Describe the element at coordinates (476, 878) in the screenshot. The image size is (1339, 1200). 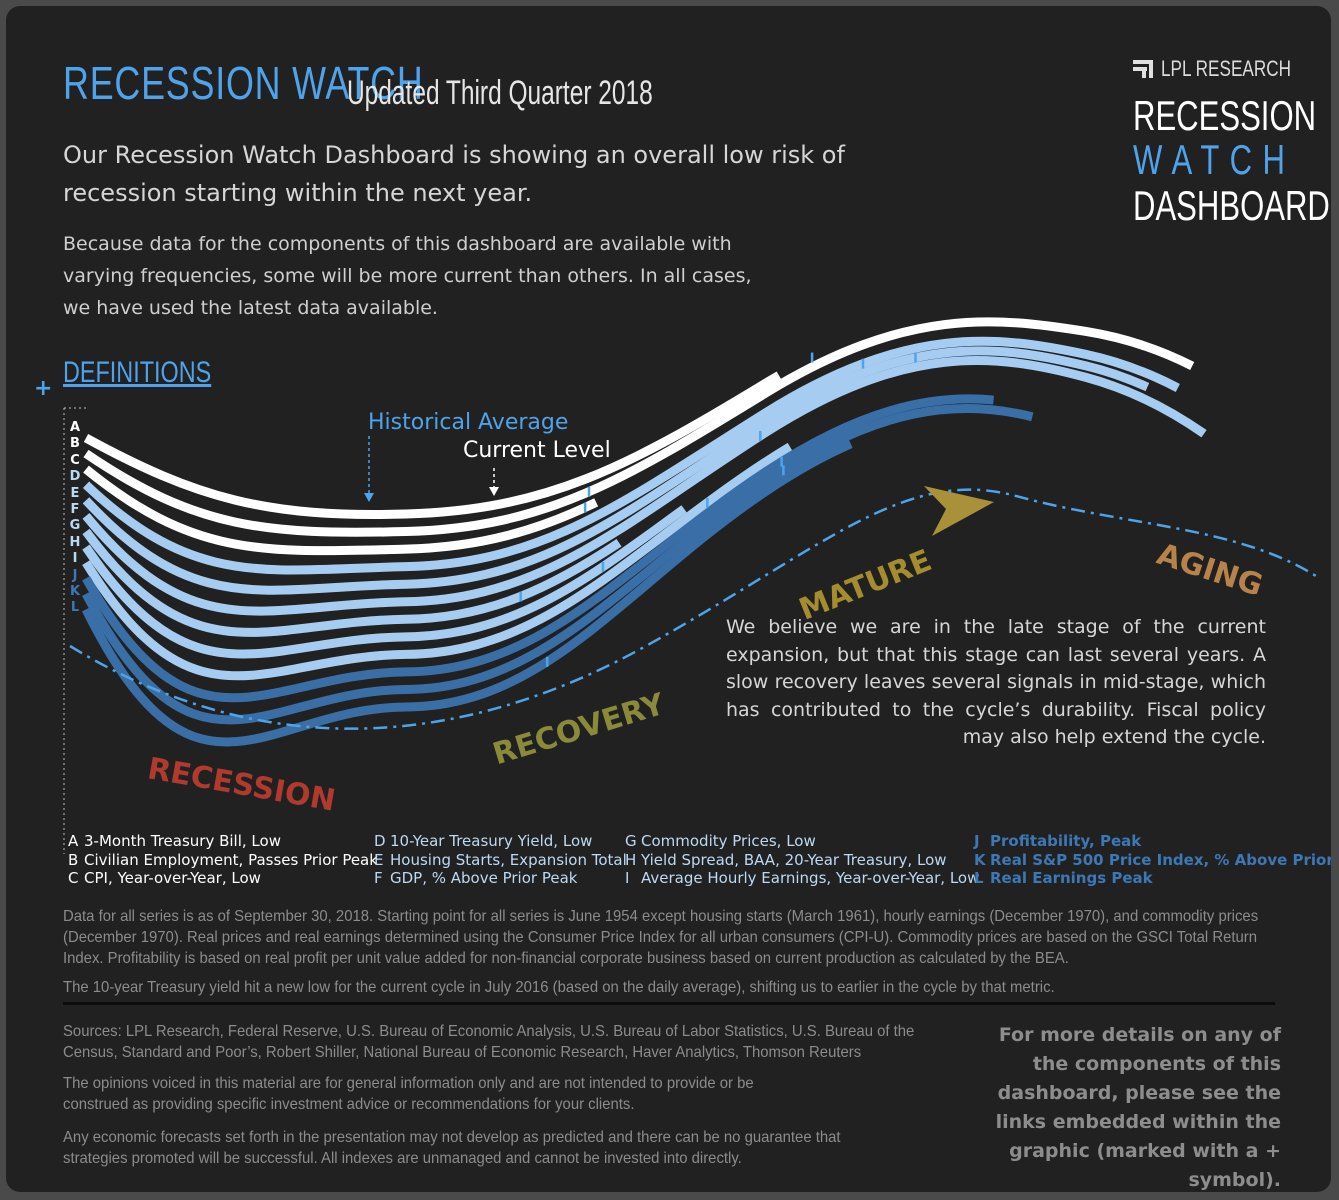
I see `legend-item: F GDP, % Above Prior Peak` at that location.